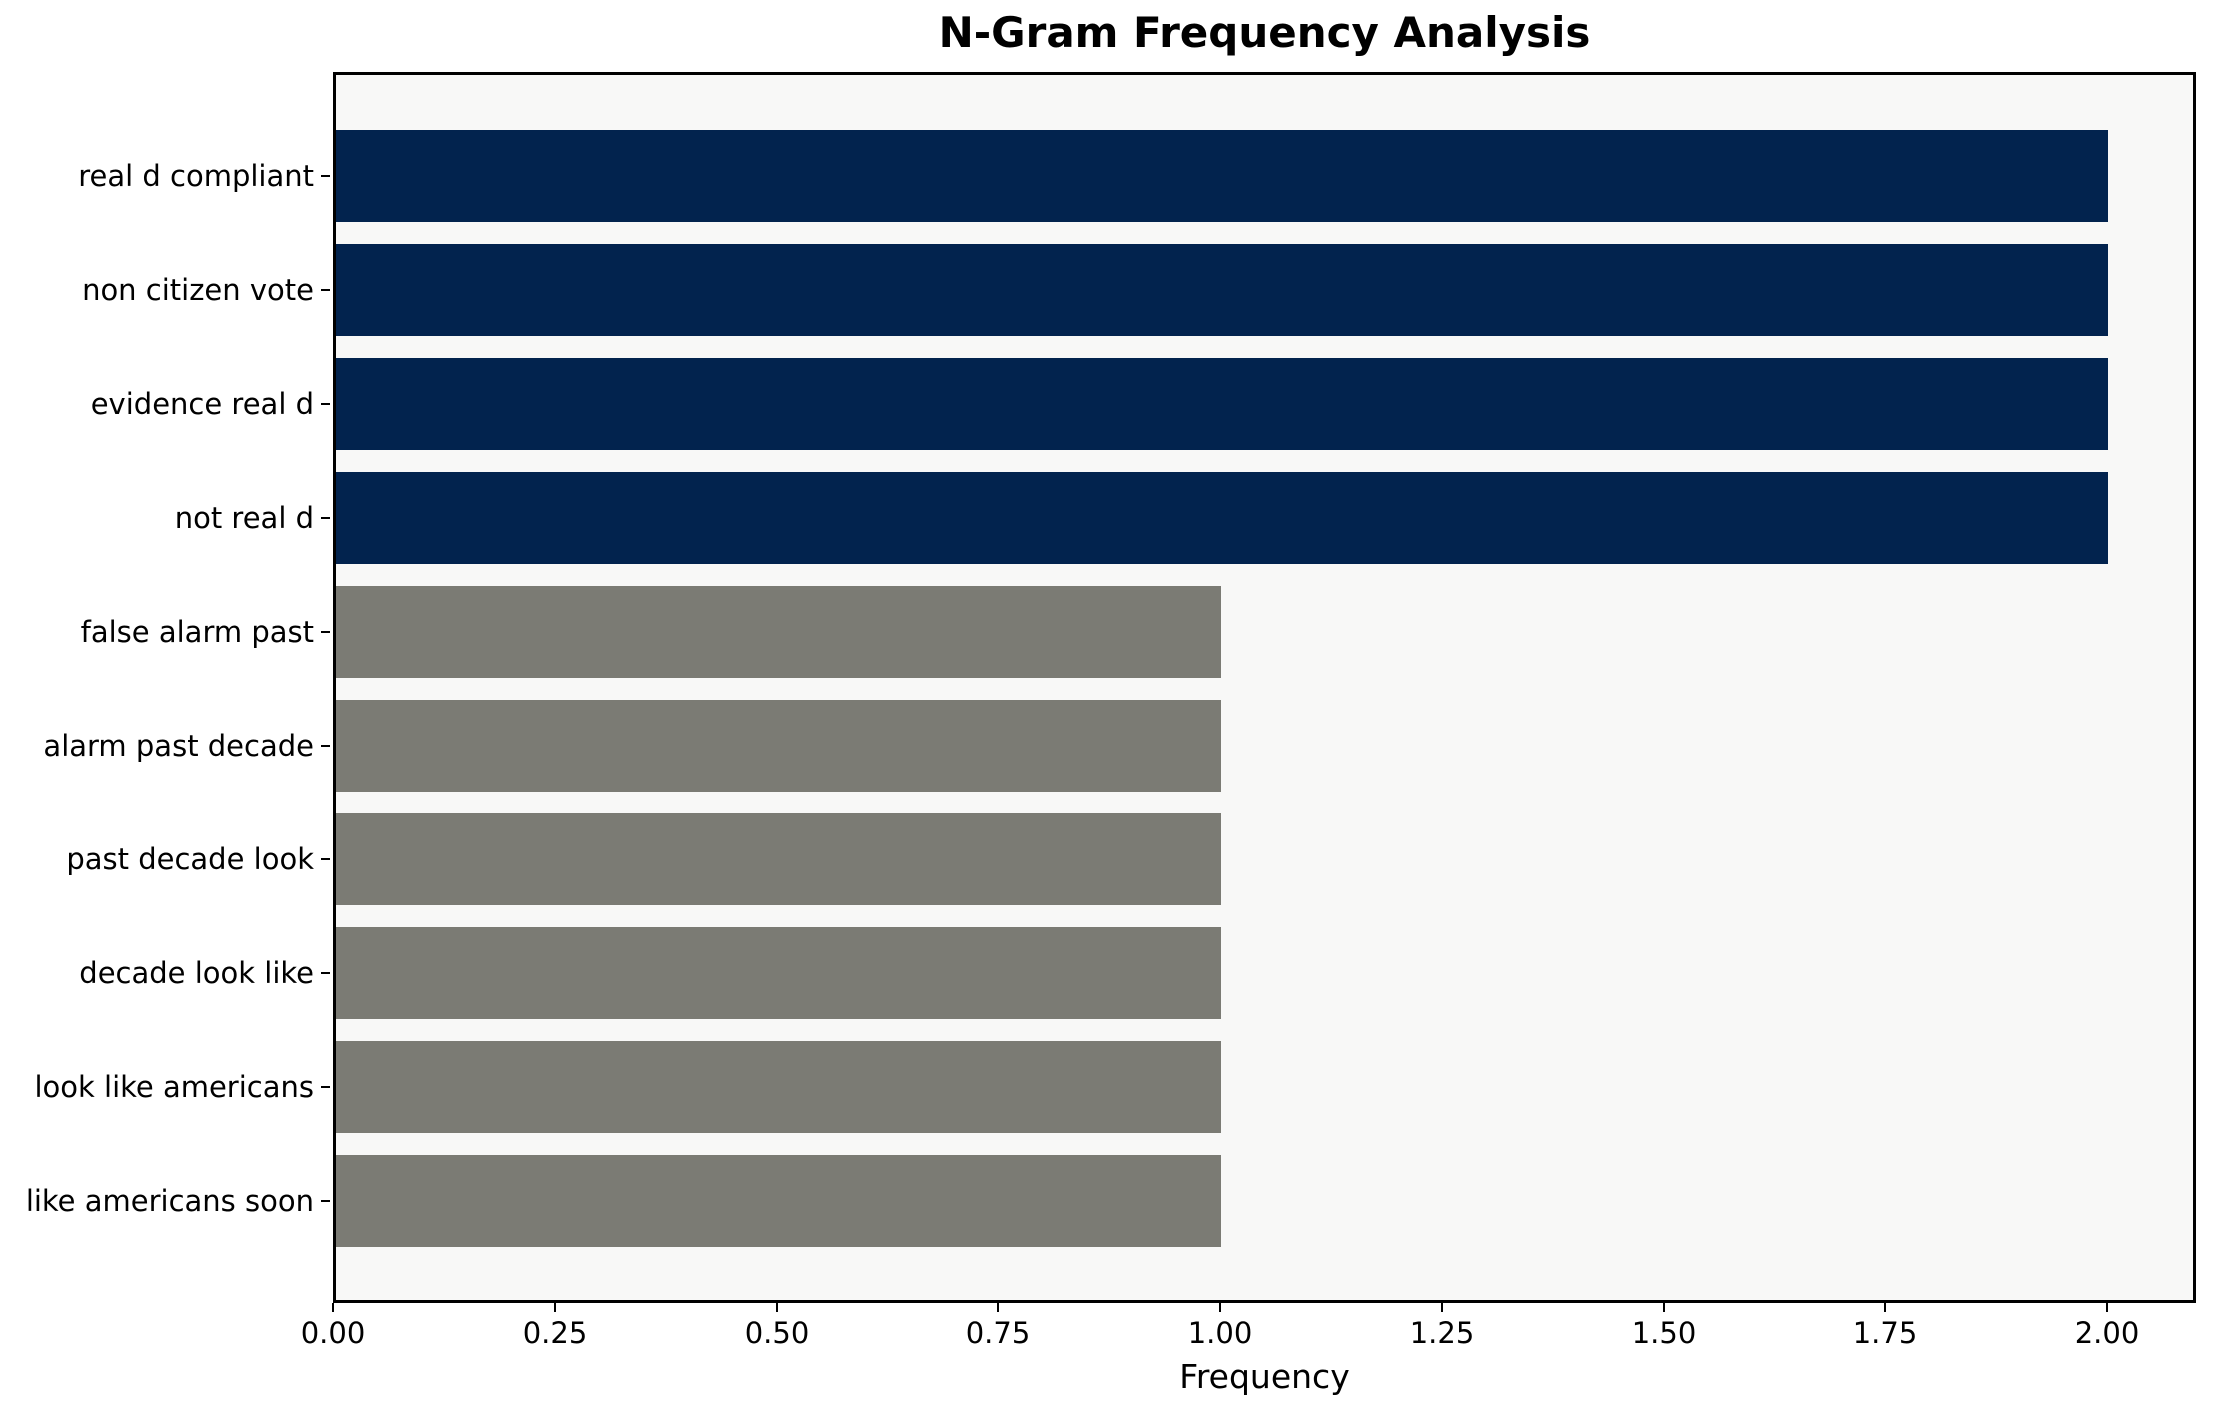  I want to click on x-tick-label: 0.00, so click(333, 1333).